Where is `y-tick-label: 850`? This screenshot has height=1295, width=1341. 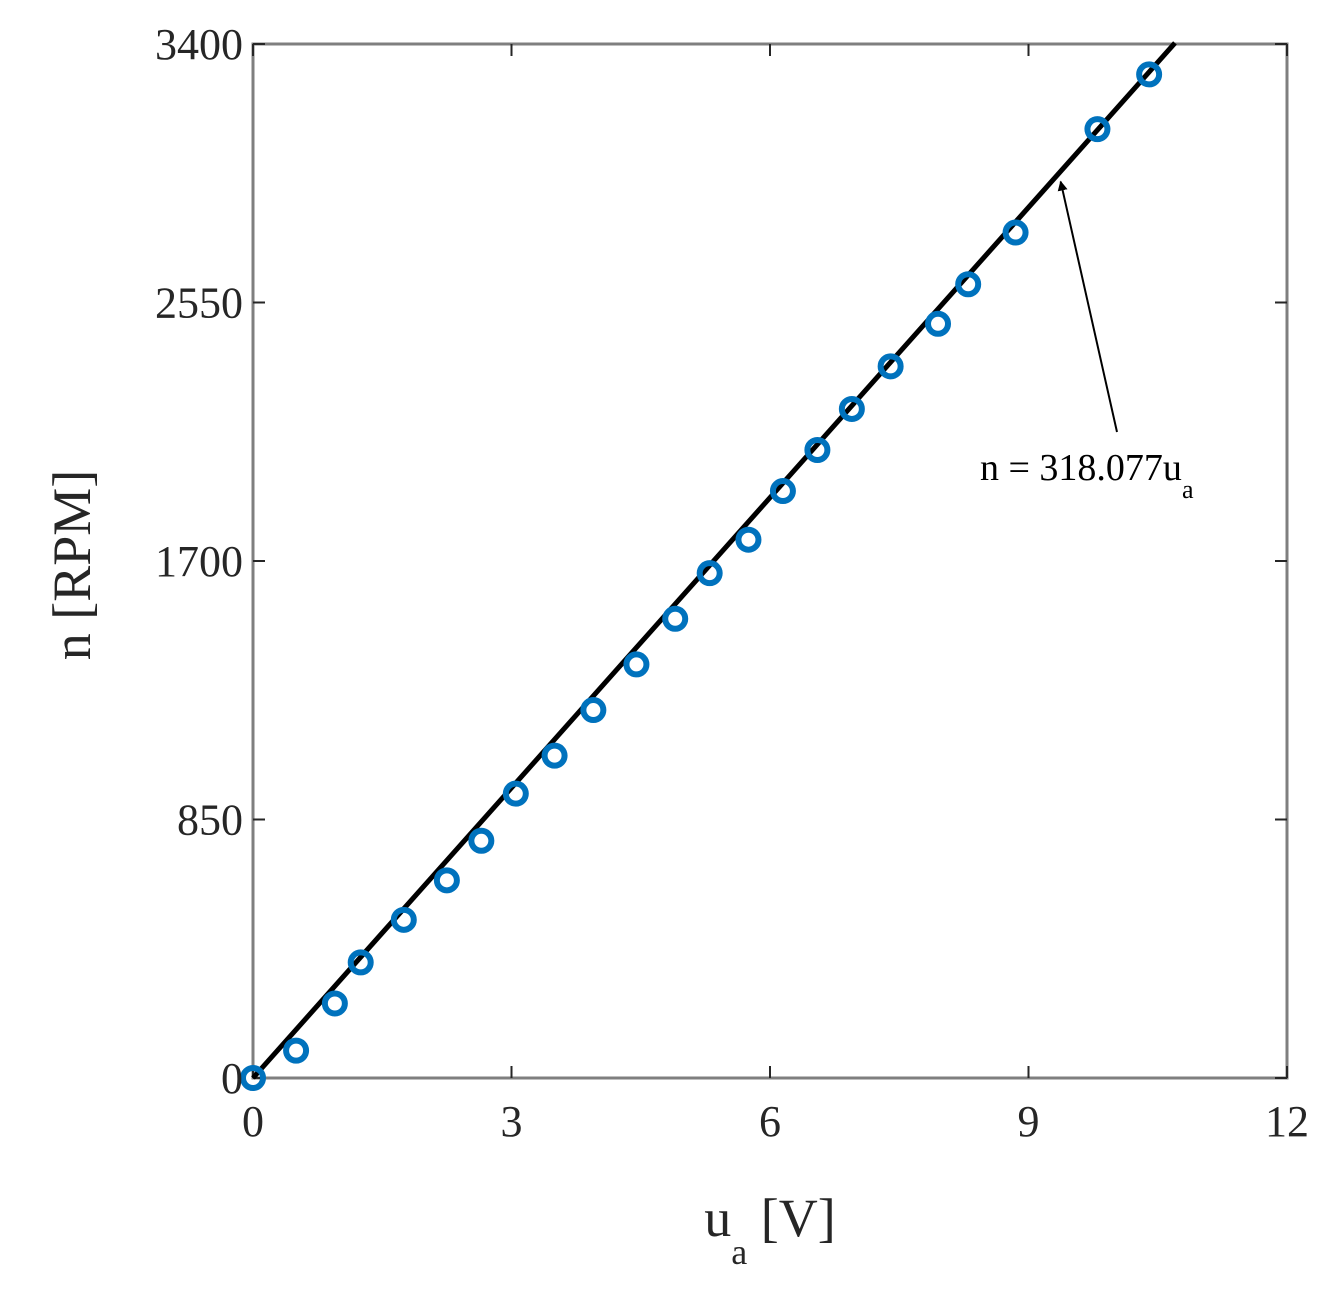
y-tick-label: 850 is located at coordinates (210, 820).